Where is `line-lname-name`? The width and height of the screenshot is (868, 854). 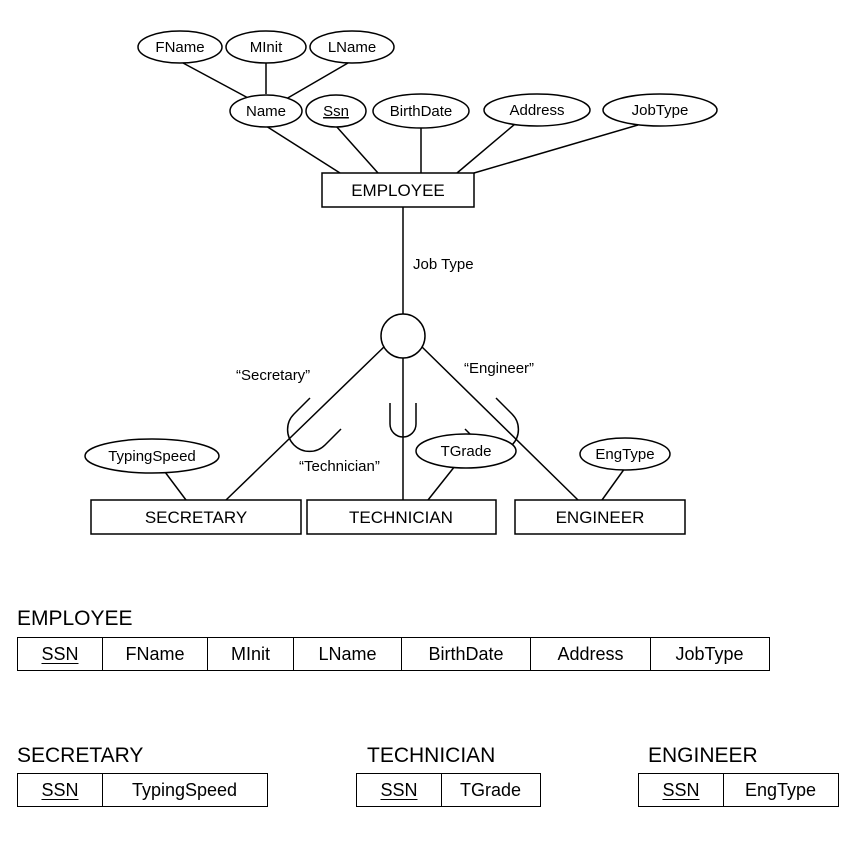 line-lname-name is located at coordinates (317, 81).